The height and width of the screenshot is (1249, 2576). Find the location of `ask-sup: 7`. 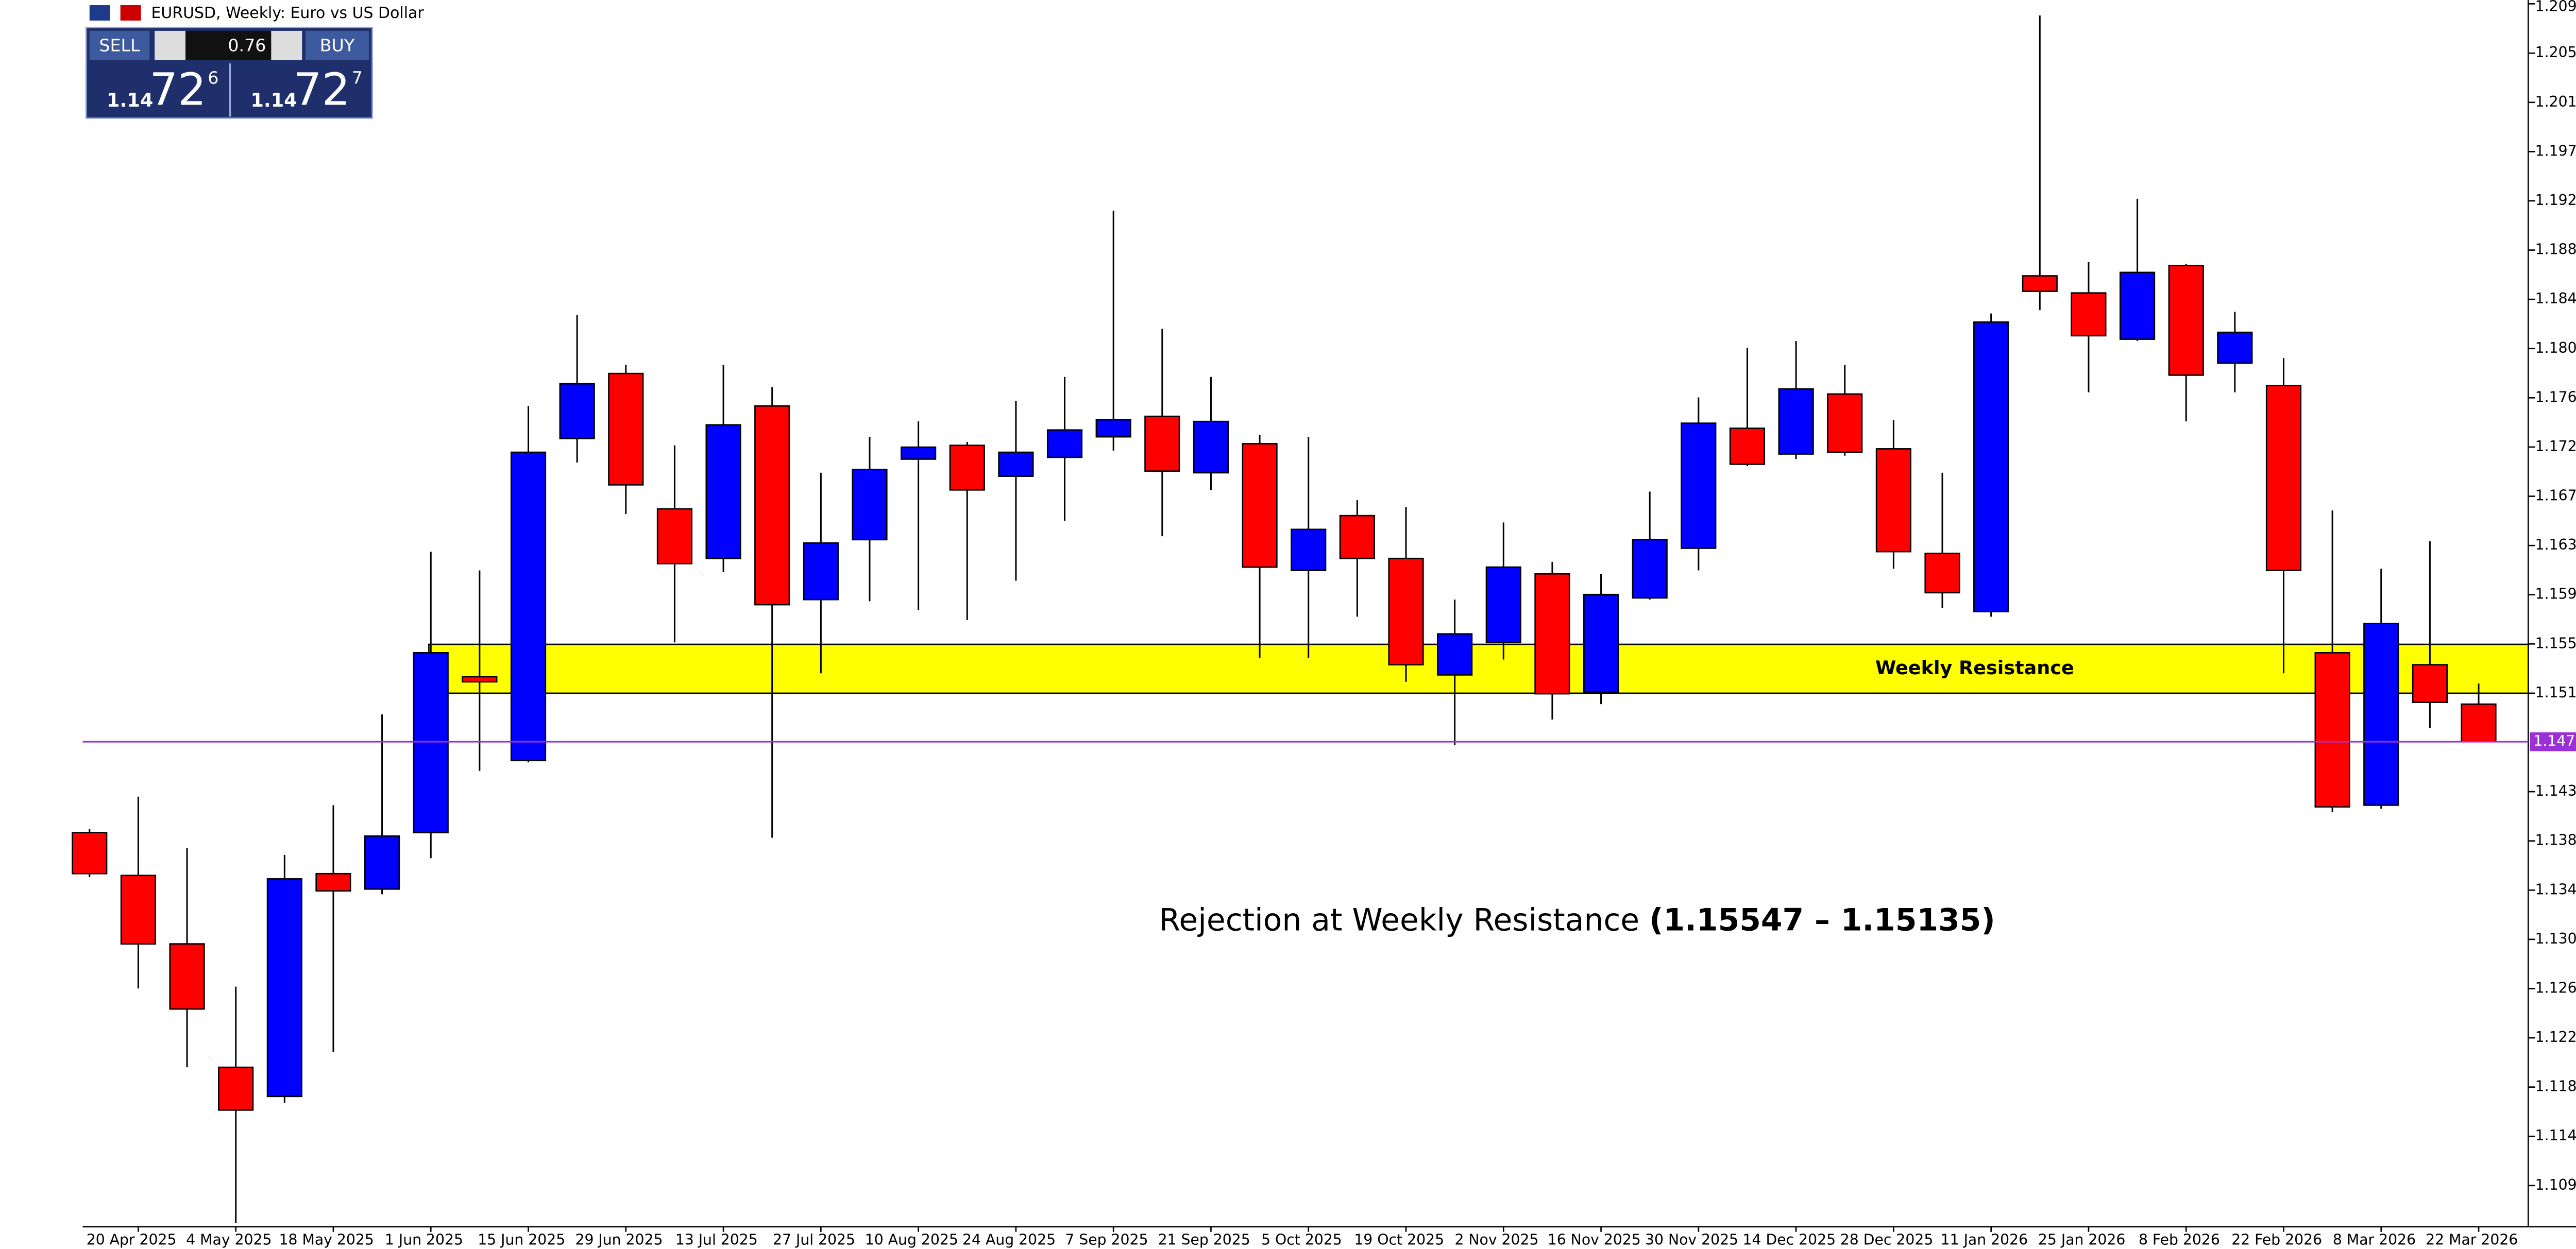

ask-sup: 7 is located at coordinates (357, 78).